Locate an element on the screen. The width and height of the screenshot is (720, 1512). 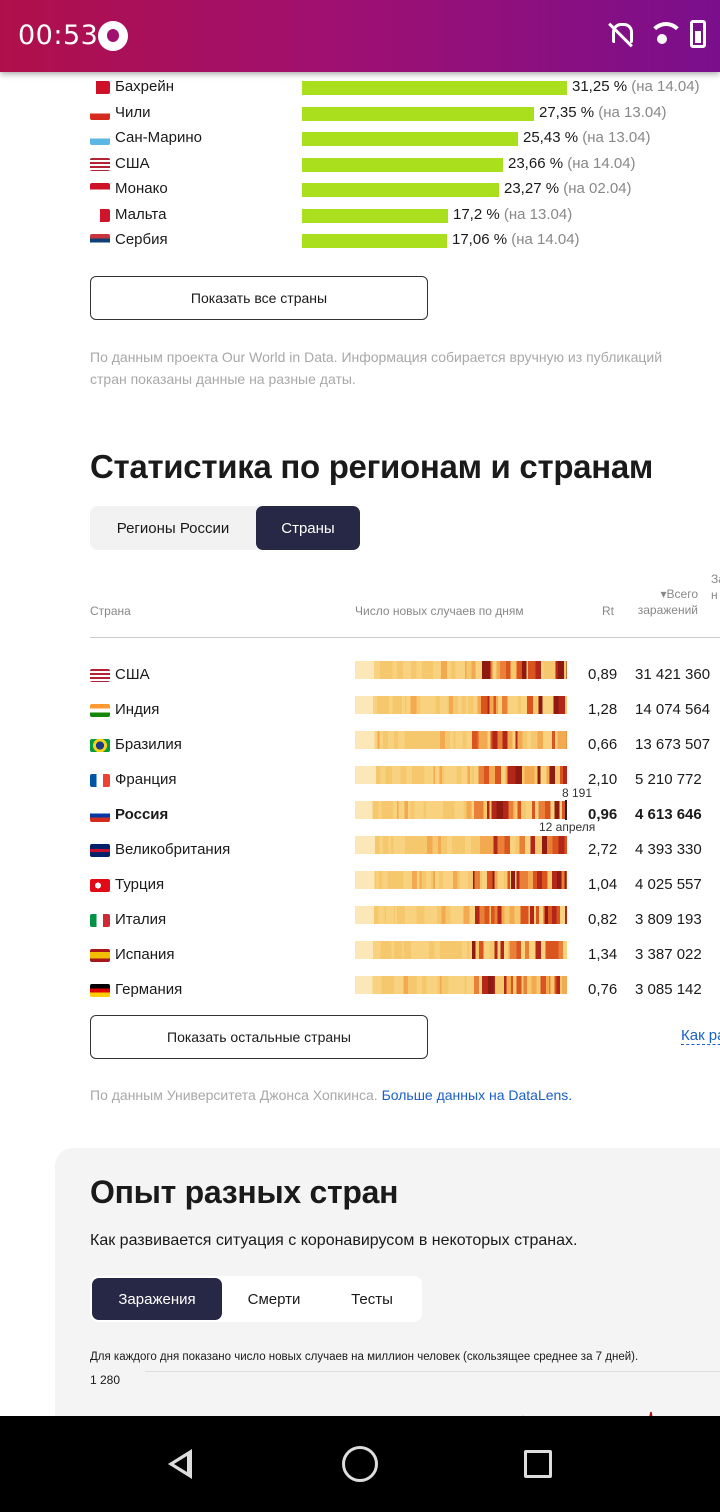
col-extra: За н is located at coordinates (715, 587).